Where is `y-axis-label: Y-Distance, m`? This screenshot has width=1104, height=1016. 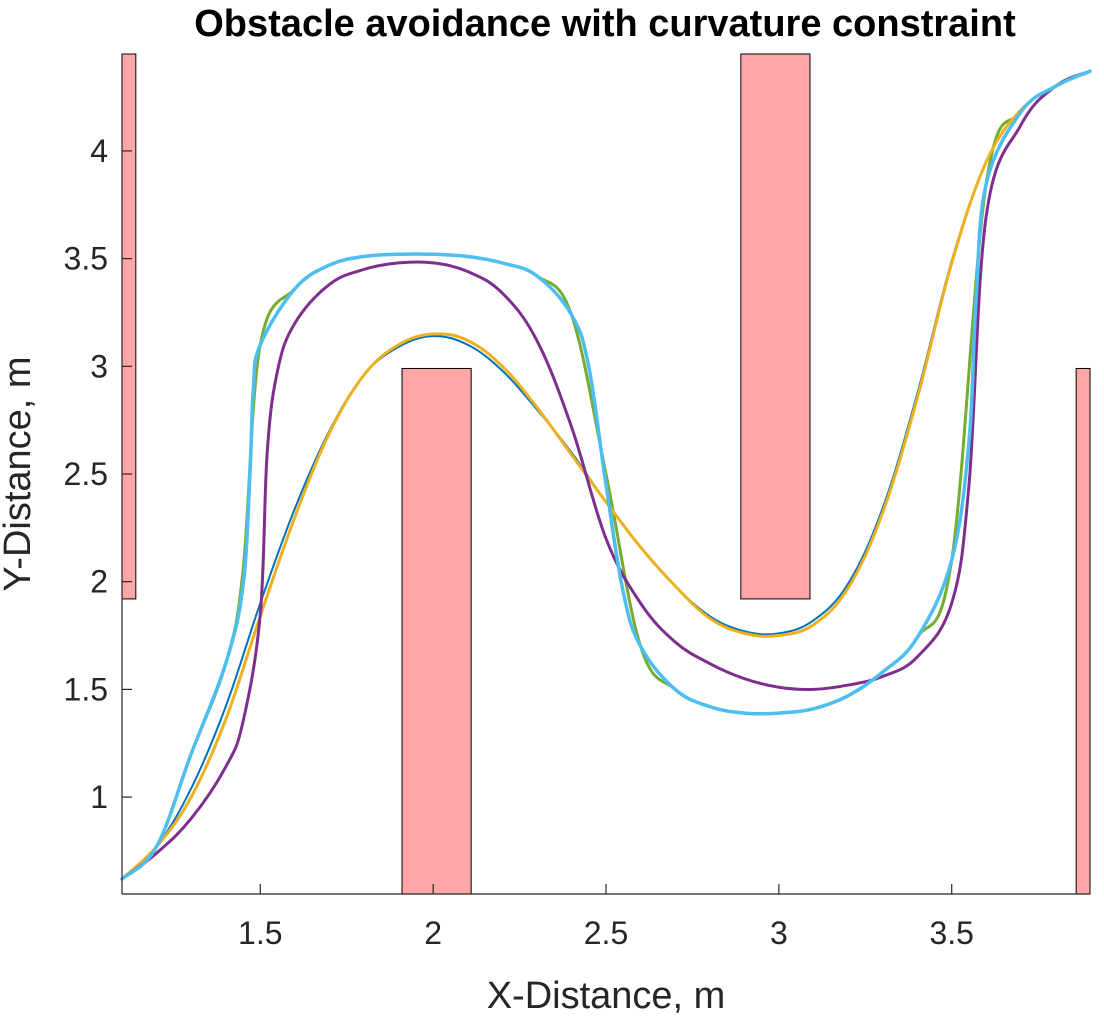
y-axis-label: Y-Distance, m is located at coordinates (19, 473).